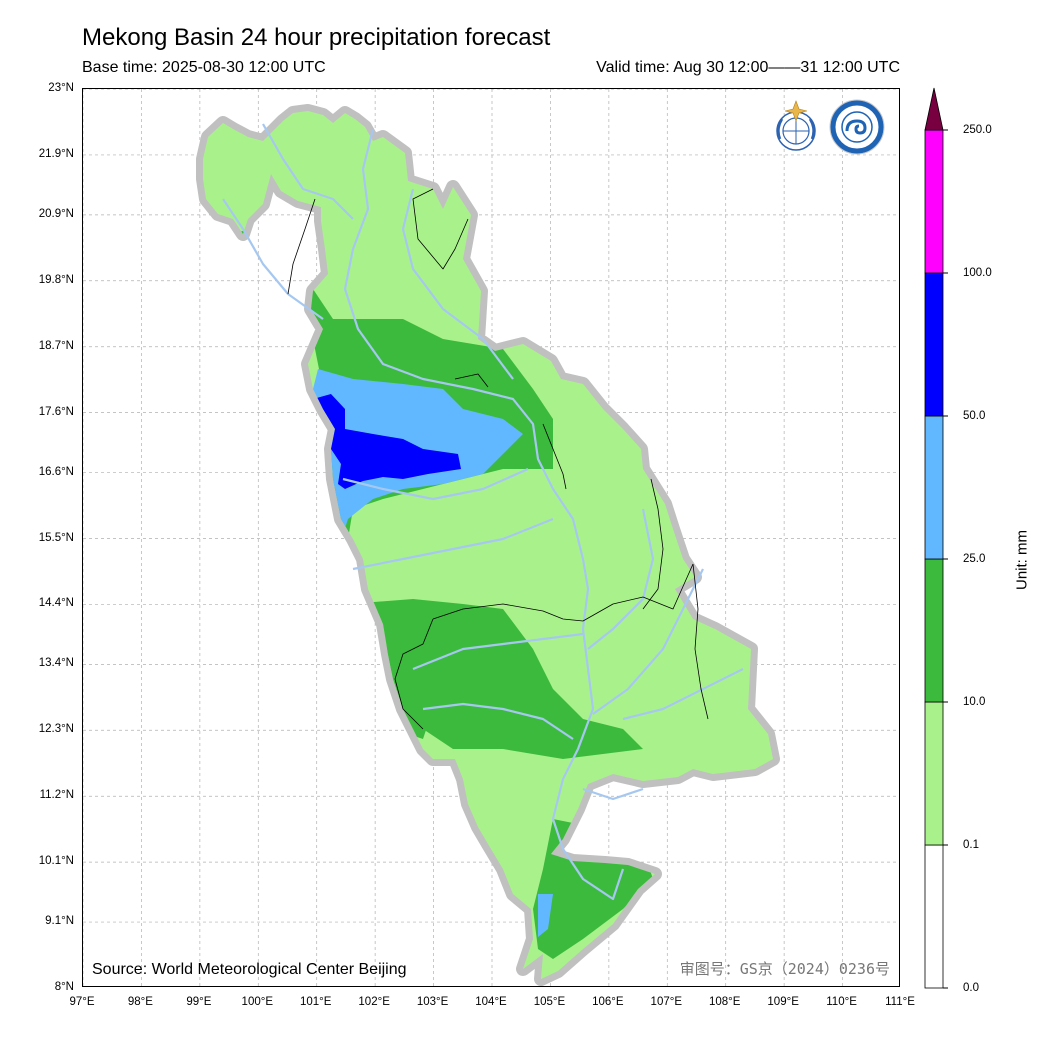 The width and height of the screenshot is (1060, 1040). Describe the element at coordinates (257, 1002) in the screenshot. I see `lon-tick-label: 100°E` at that location.